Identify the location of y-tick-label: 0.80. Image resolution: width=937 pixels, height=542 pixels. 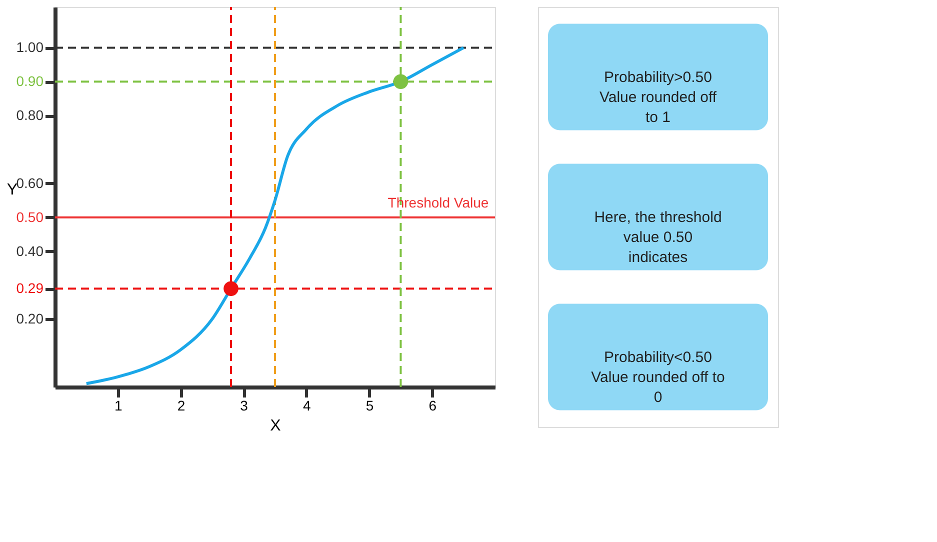
(30, 115).